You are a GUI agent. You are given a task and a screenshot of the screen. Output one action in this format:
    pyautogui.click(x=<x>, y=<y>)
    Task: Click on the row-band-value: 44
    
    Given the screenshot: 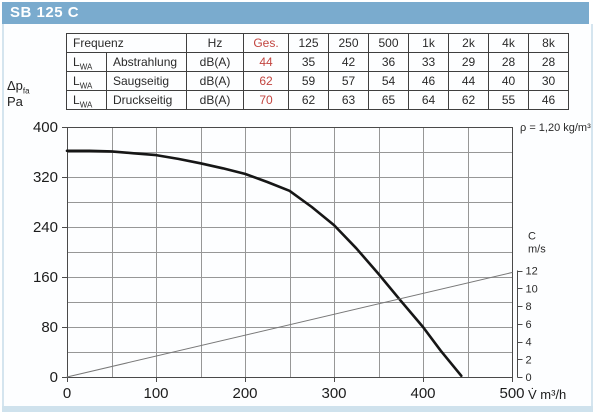 What is the action you would take?
    pyautogui.click(x=468, y=81)
    